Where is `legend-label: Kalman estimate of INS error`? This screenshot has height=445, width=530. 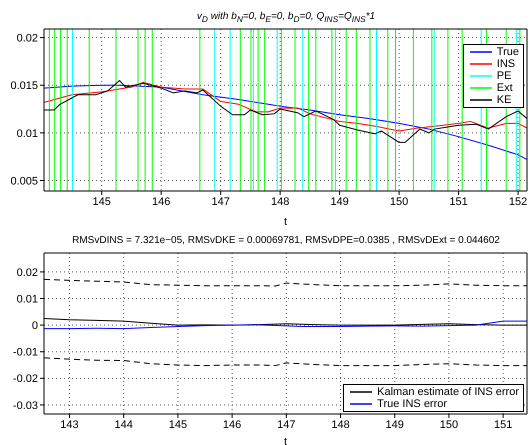 legend-label: Kalman estimate of INS error is located at coordinates (448, 392).